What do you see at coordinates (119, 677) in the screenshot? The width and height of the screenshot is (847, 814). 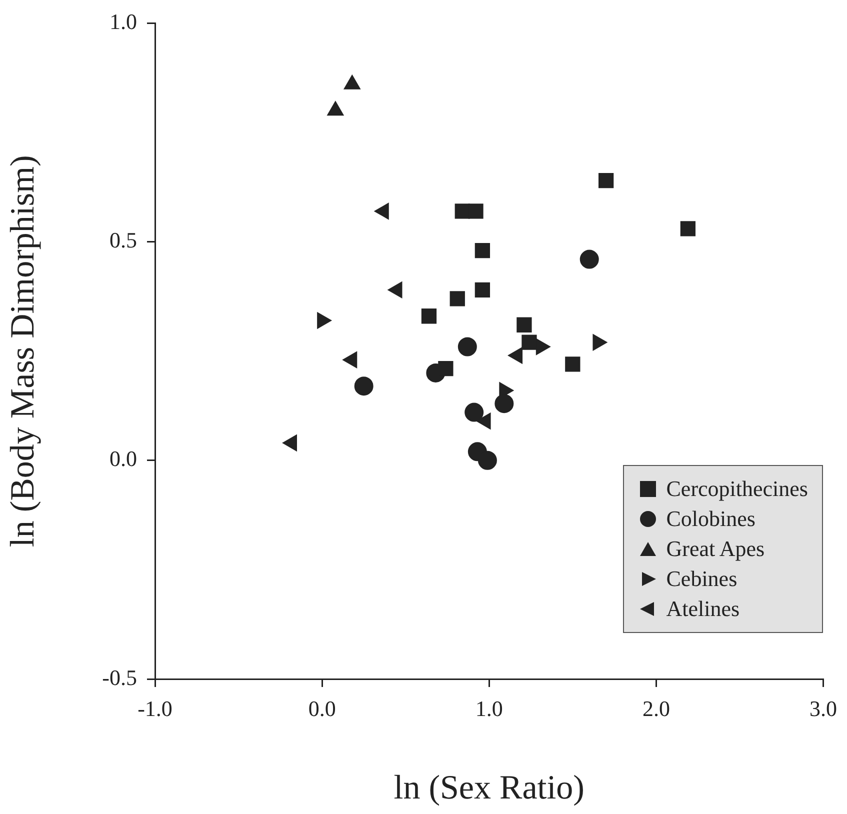 I see `y-tick-label: -0.5` at bounding box center [119, 677].